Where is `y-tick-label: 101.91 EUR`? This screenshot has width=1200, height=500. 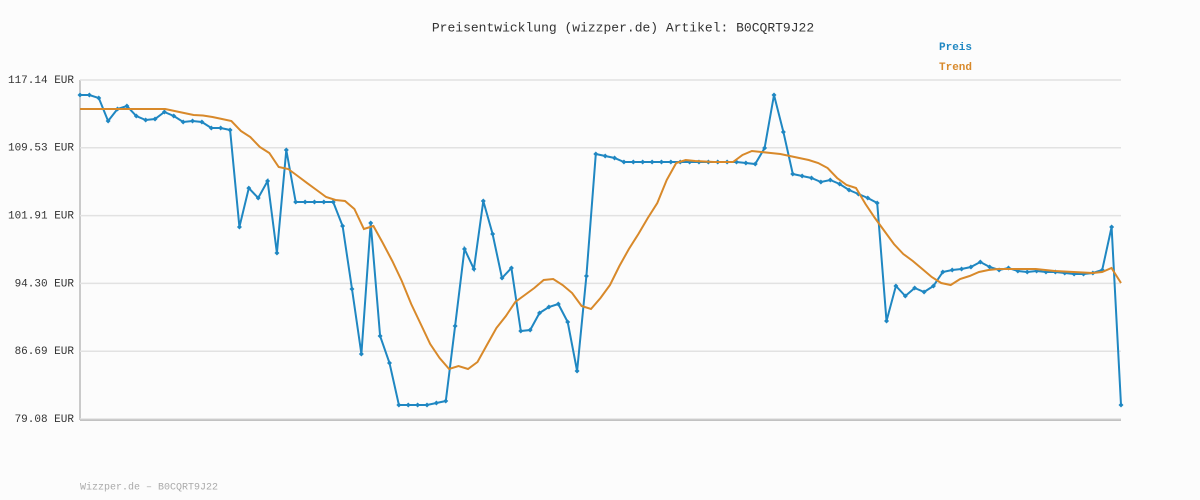
y-tick-label: 101.91 EUR is located at coordinates (41, 217).